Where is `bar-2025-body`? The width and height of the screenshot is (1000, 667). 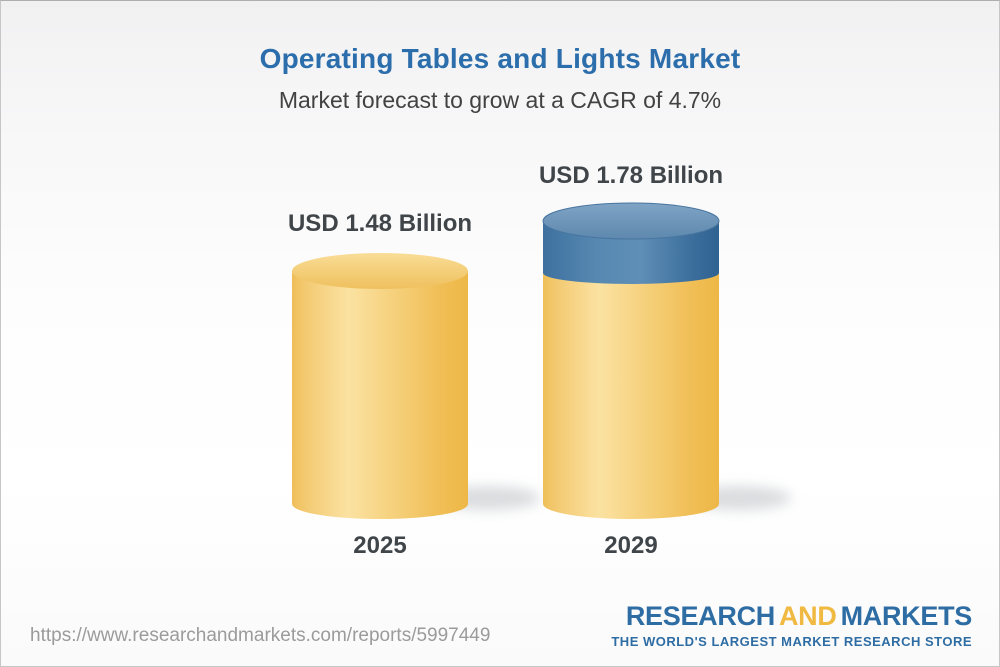
bar-2025-body is located at coordinates (380, 395).